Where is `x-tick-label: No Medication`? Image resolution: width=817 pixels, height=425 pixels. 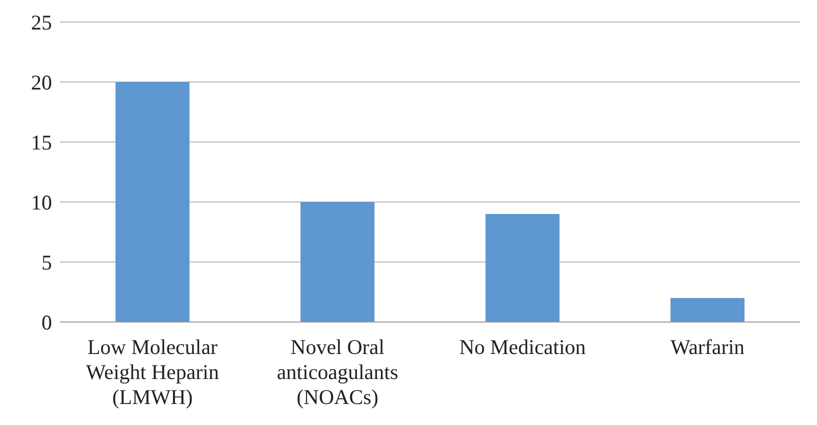
x-tick-label: No Medication is located at coordinates (522, 347).